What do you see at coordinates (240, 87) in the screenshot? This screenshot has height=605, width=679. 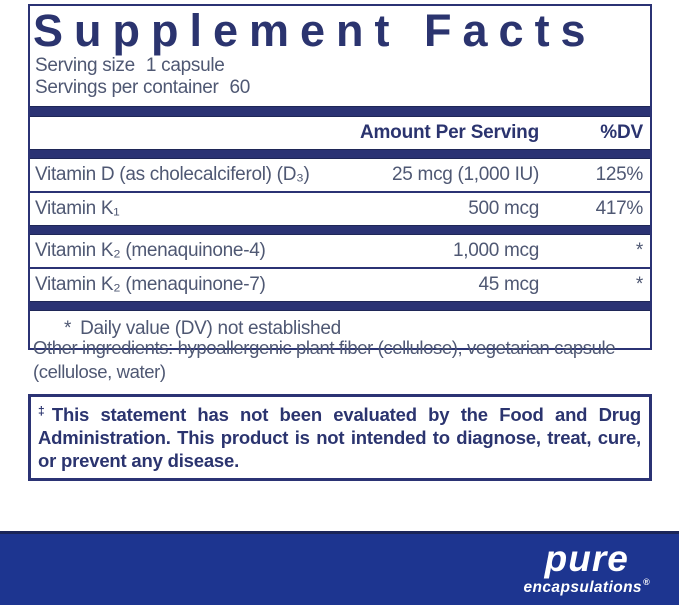 I see `servings-per-container-value: 60` at bounding box center [240, 87].